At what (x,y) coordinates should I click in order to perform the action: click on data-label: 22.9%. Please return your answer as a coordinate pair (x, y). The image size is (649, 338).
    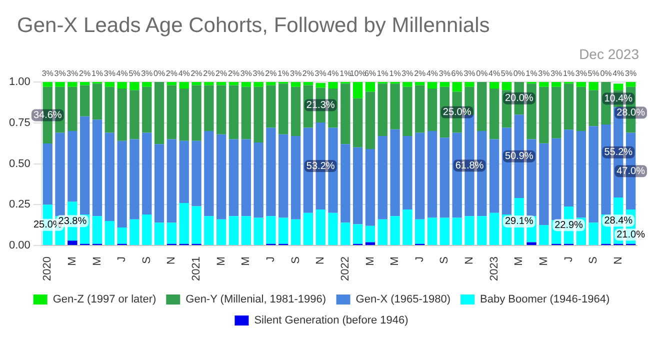
    Looking at the image, I should click on (569, 225).